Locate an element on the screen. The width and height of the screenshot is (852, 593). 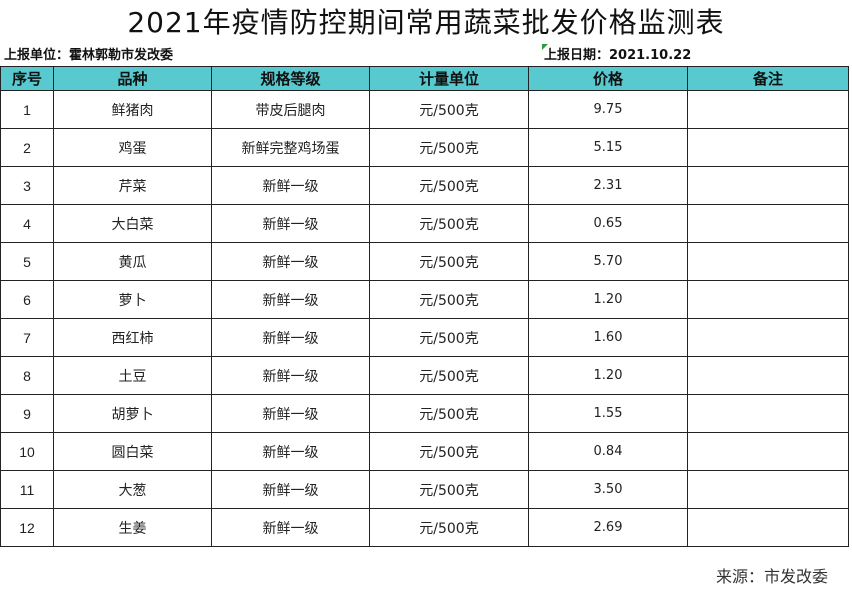
cell-variety: 鸡蛋 is located at coordinates (132, 147).